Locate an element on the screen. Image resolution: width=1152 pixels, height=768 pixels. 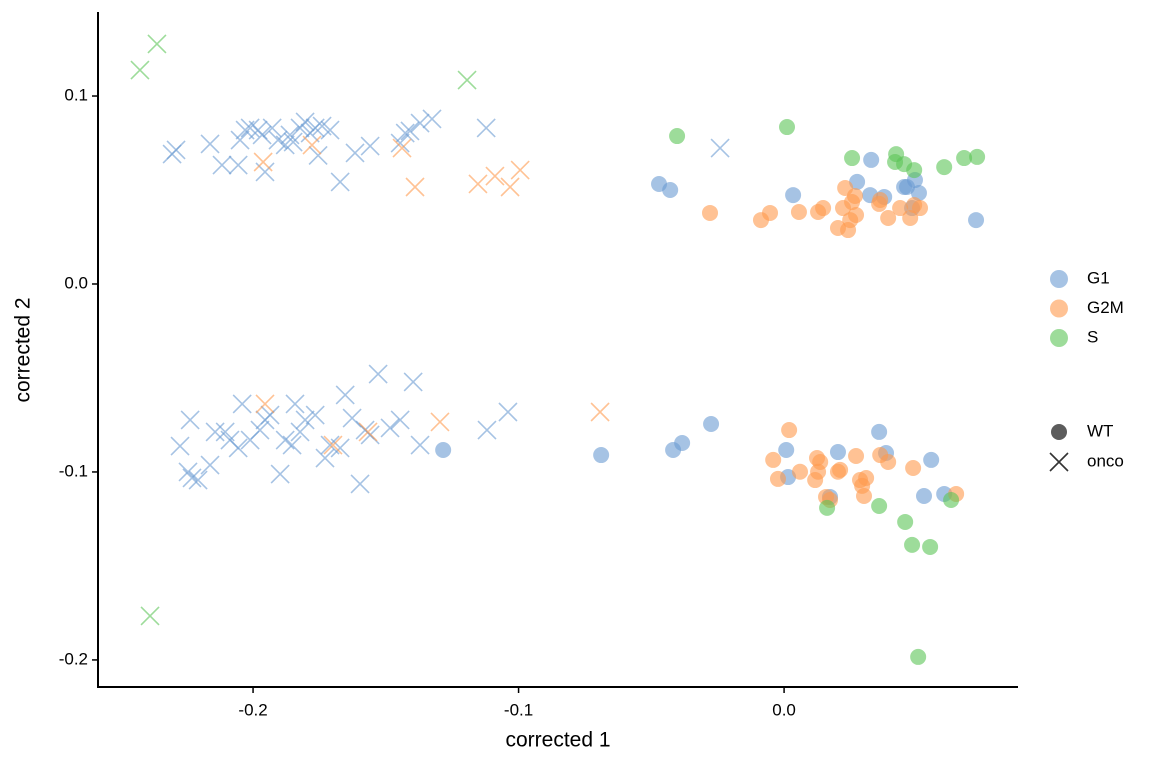
x-tick-label: -0.2 is located at coordinates (252, 709).